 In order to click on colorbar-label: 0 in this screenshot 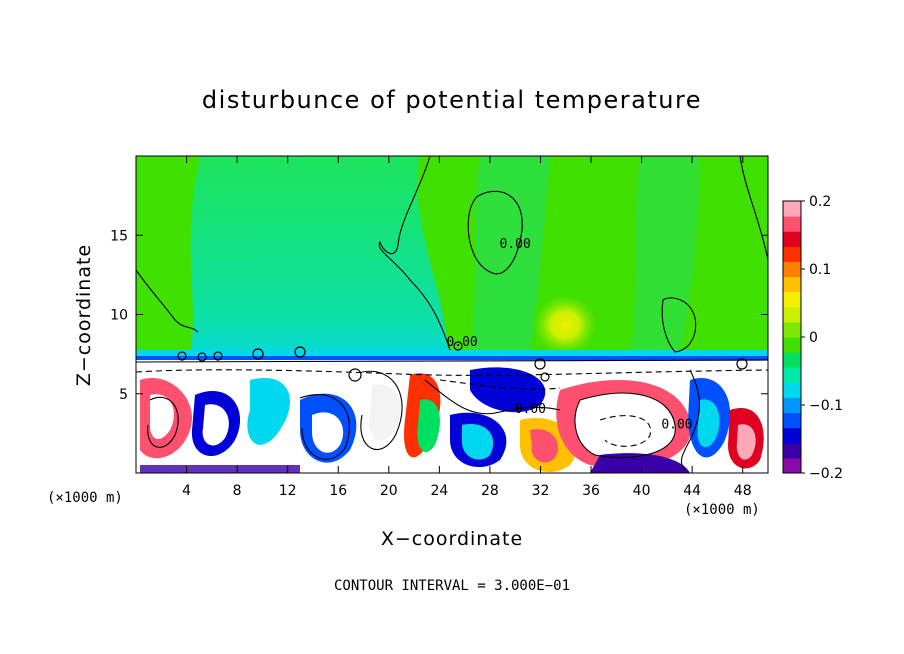, I will do `click(813, 338)`.